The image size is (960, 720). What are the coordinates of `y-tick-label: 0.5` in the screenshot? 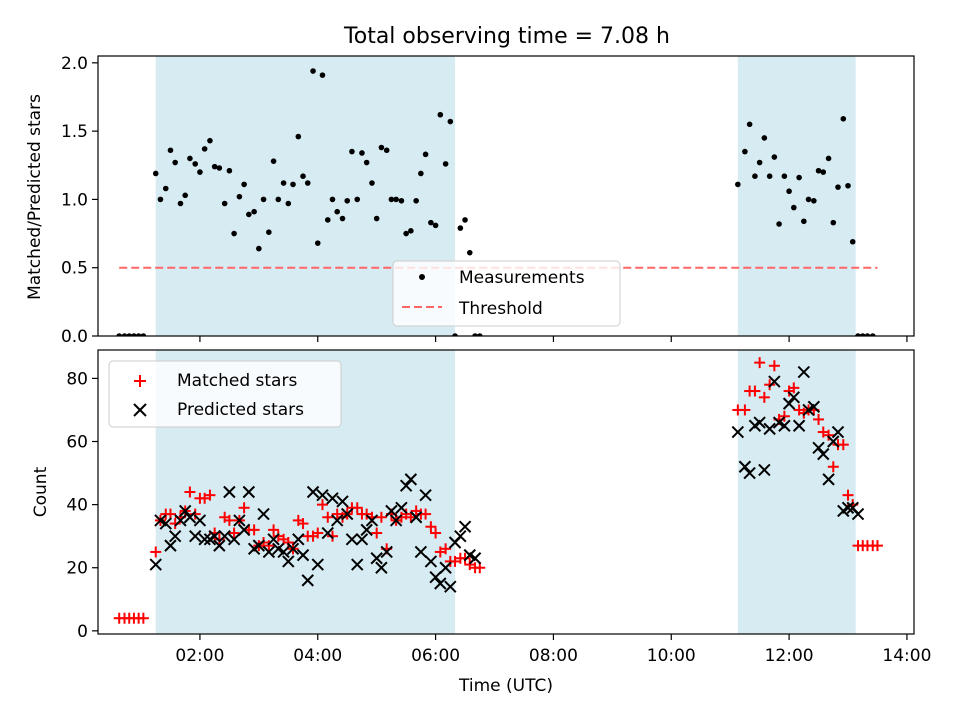 It's located at (74, 269).